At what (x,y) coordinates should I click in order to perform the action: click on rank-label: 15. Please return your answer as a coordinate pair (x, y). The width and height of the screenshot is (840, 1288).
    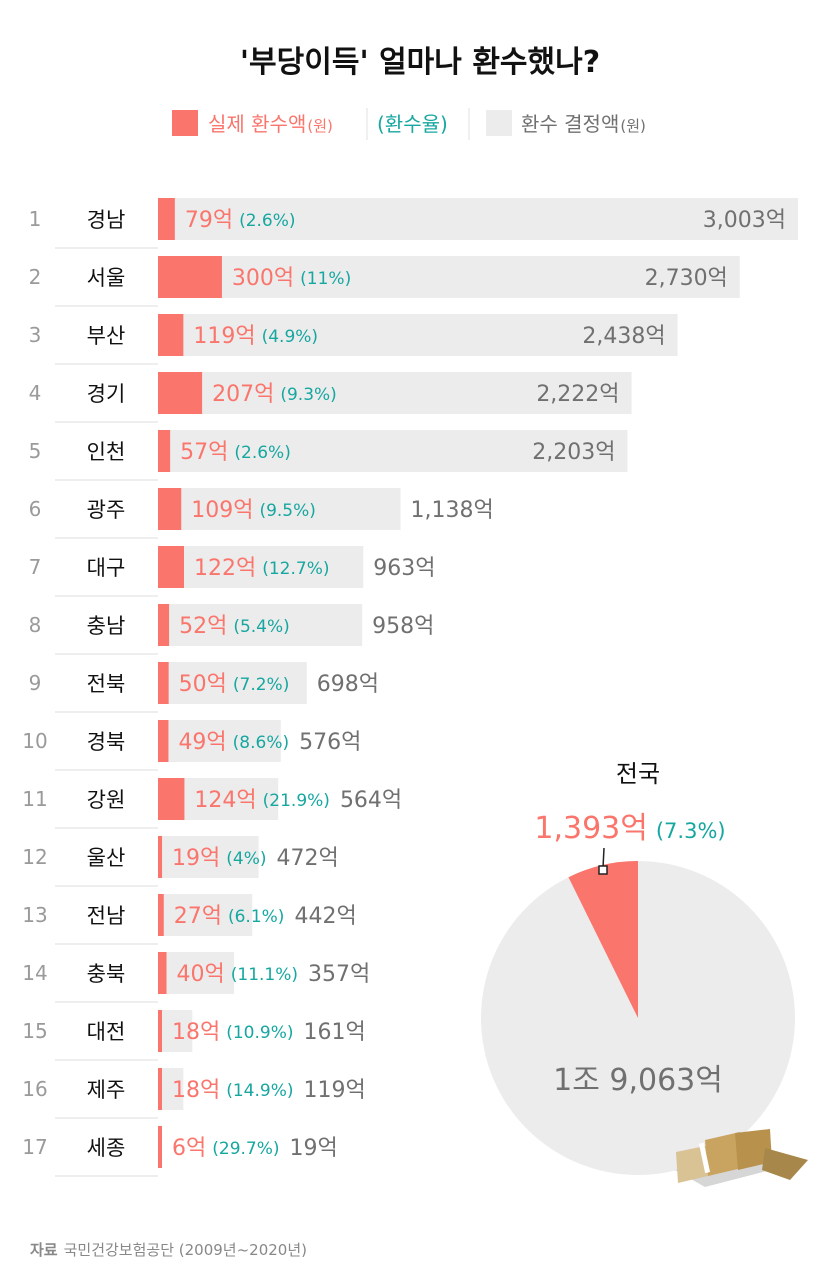
    Looking at the image, I should click on (34, 1031).